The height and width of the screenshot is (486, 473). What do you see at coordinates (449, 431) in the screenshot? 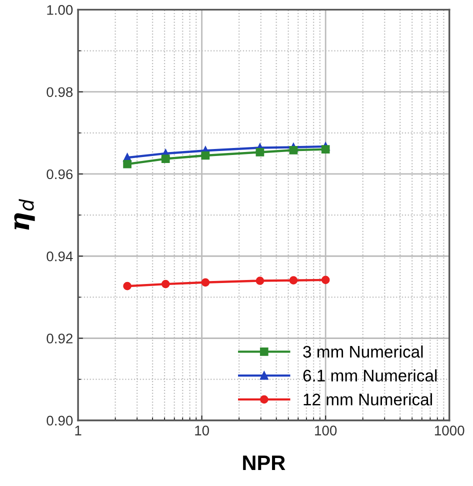
I see `x-tick-label: 1000` at bounding box center [449, 431].